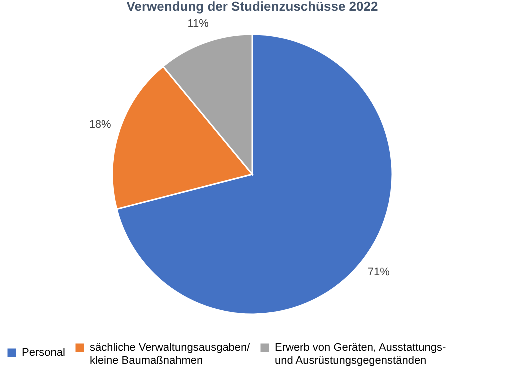 The height and width of the screenshot is (372, 505). I want to click on legend-label: sächliche Verwaltungsausgaben/ kleine Baumaßnahmen, so click(171, 354).